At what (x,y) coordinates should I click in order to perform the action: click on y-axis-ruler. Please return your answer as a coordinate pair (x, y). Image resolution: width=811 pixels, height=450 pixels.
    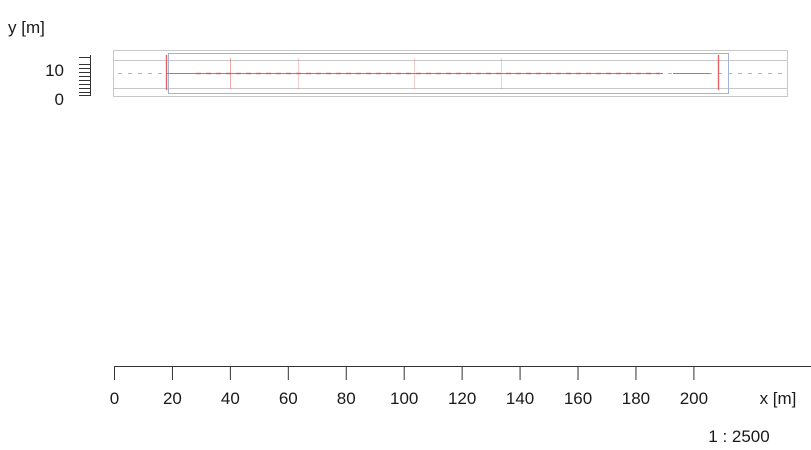
    Looking at the image, I should click on (85, 75).